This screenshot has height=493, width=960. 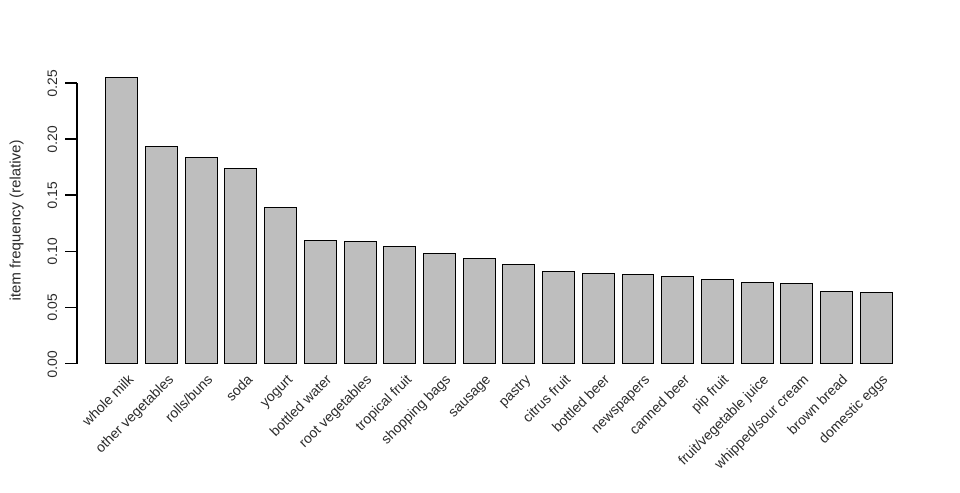 I want to click on y-tick-label: 0.20, so click(x=52, y=139).